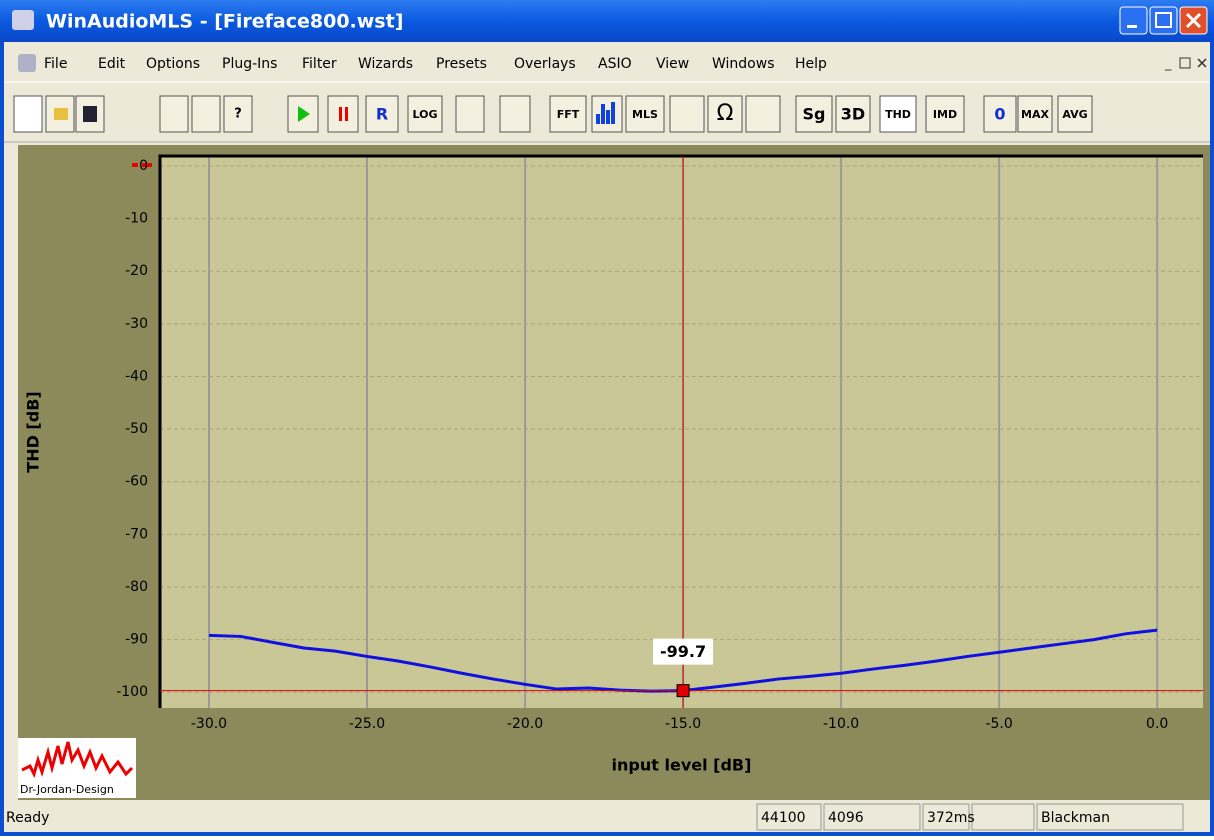 Image resolution: width=1214 pixels, height=840 pixels. Describe the element at coordinates (1075, 818) in the screenshot. I see `status-panel-text: Blackman` at that location.